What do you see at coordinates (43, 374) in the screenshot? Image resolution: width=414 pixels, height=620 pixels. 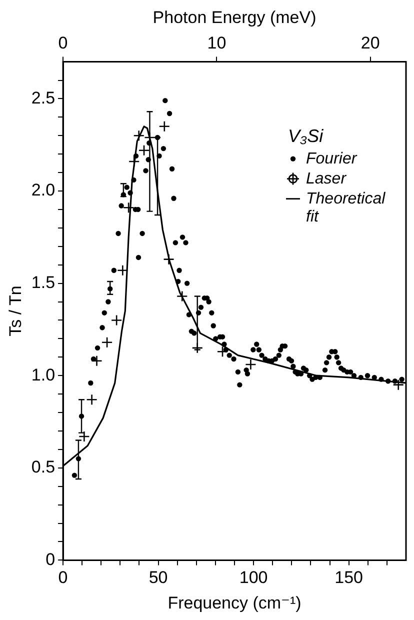 I see `y-tick-label: 1.0` at bounding box center [43, 374].